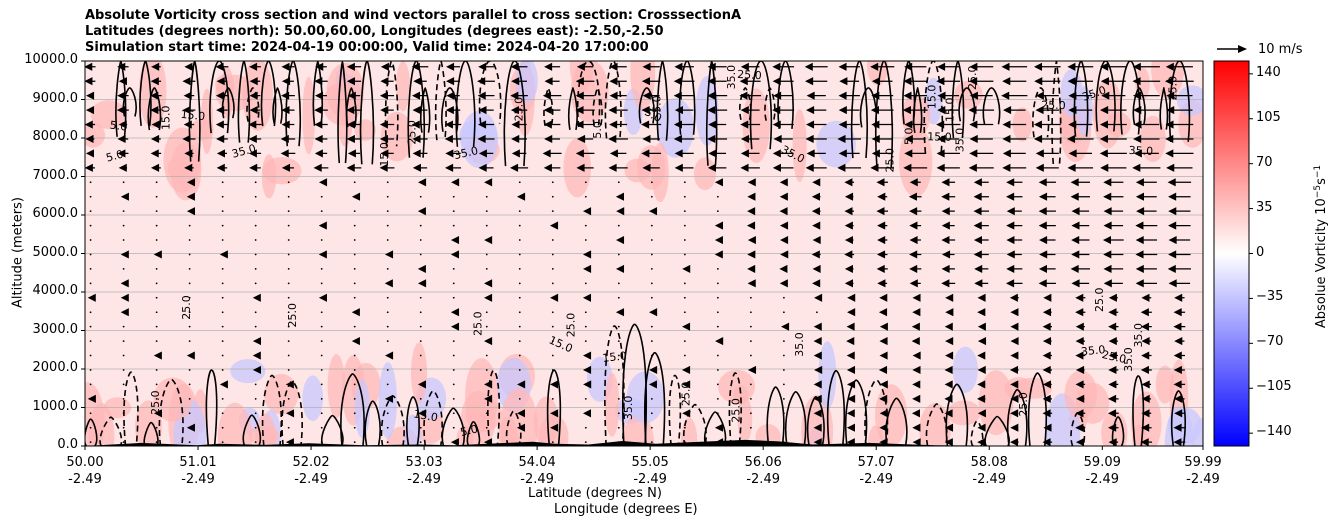 The width and height of the screenshot is (1332, 526). Describe the element at coordinates (85, 462) in the screenshot. I see `x-tick-lat: 50.00` at that location.